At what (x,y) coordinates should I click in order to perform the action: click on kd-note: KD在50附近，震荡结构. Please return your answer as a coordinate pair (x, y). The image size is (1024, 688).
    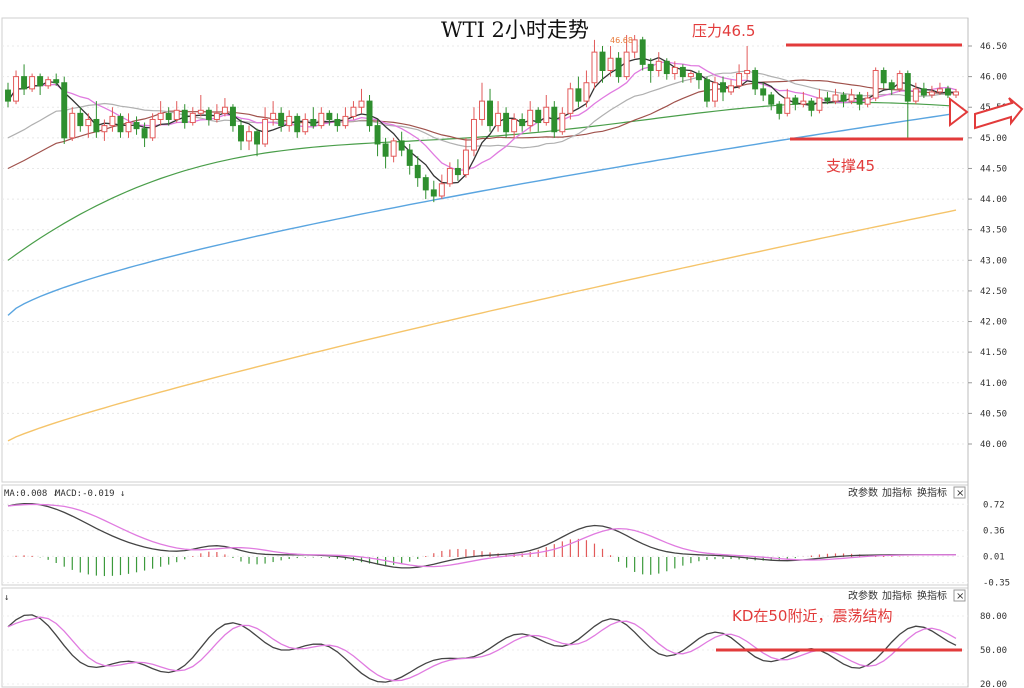
    Looking at the image, I should click on (812, 616).